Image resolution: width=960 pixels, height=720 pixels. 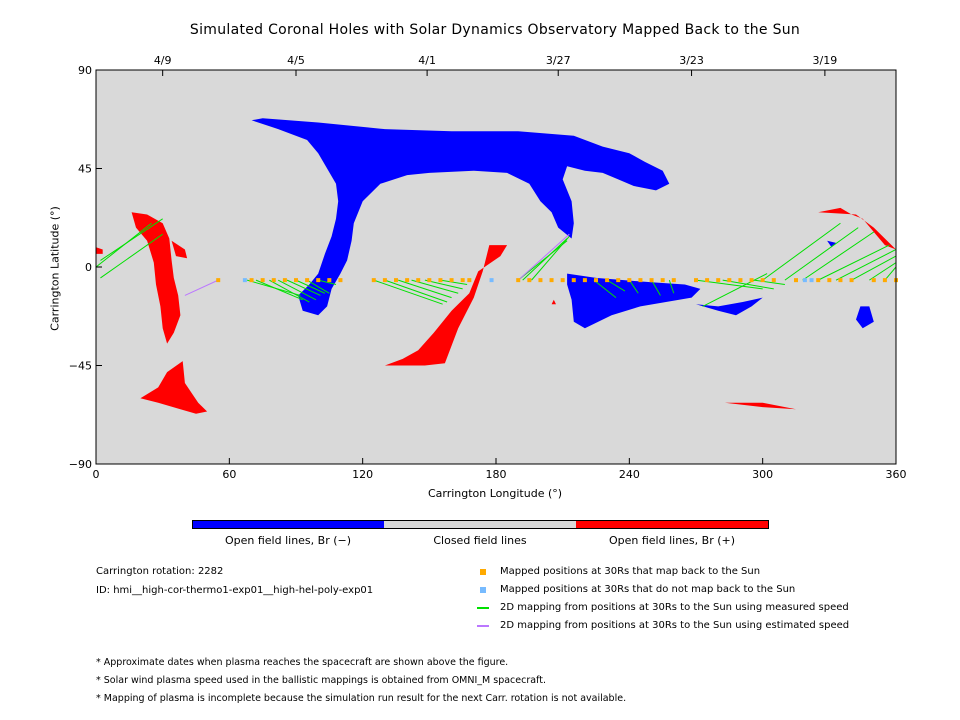 I want to click on legend-estimated-line, so click(x=483, y=626).